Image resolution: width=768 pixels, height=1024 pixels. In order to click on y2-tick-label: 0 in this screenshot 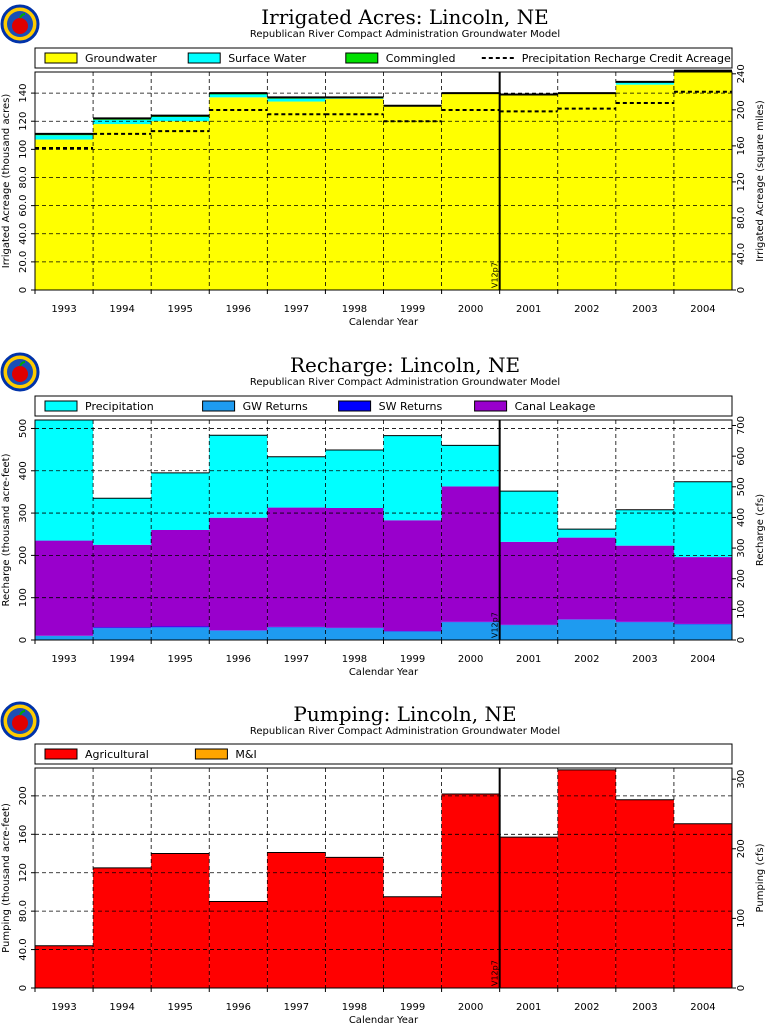, I will do `click(741, 290)`.